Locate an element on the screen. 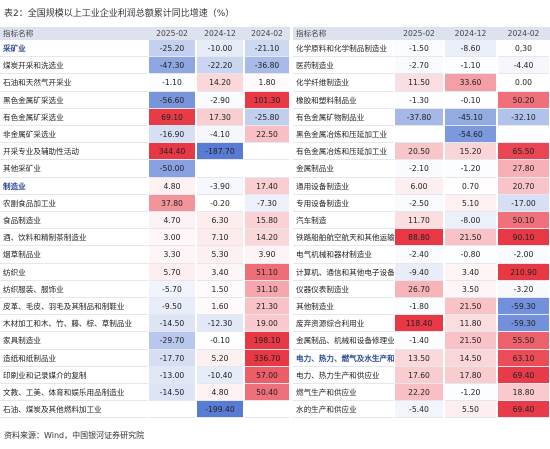 The image size is (550, 449). value-cell: -4.40 is located at coordinates (523, 66).